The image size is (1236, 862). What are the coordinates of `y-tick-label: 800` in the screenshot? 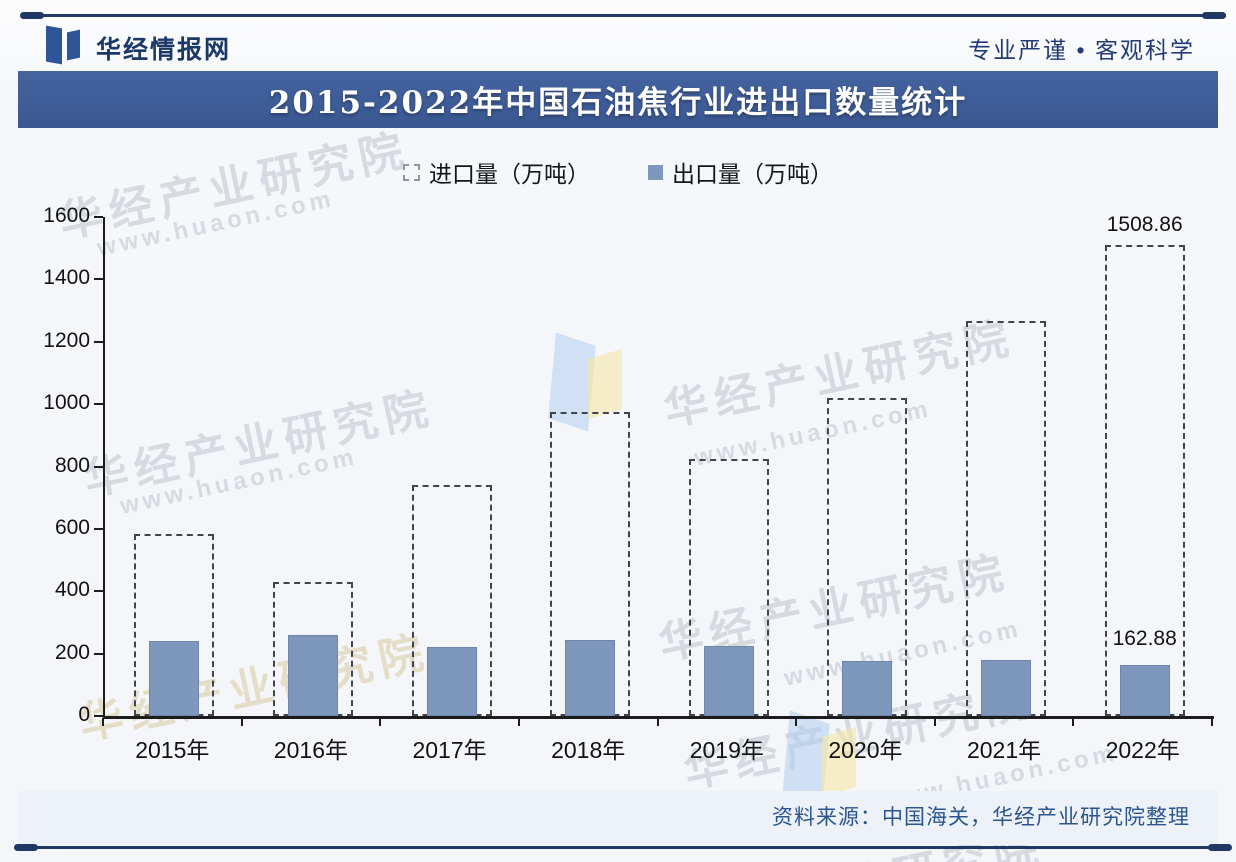 It's located at (72, 465).